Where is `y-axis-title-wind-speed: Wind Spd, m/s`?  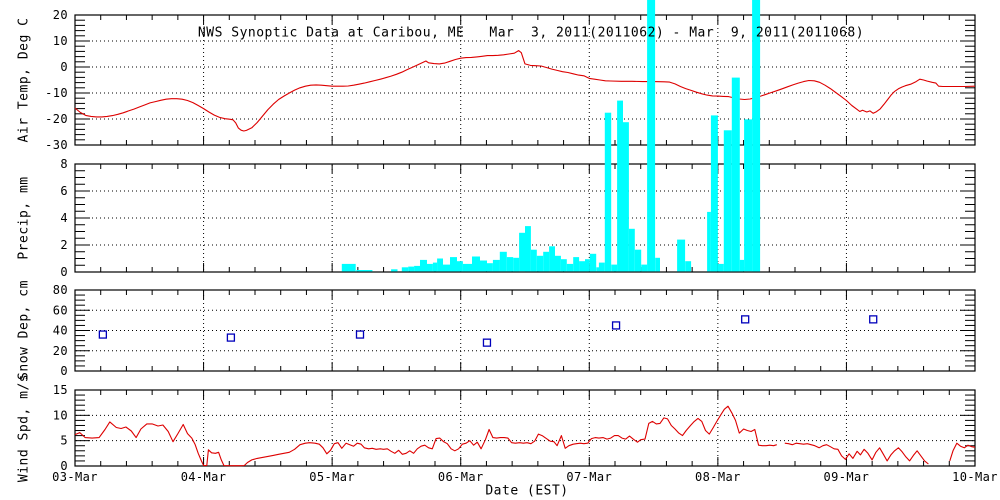
y-axis-title-wind-speed: Wind Spd, m/s is located at coordinates (24, 428).